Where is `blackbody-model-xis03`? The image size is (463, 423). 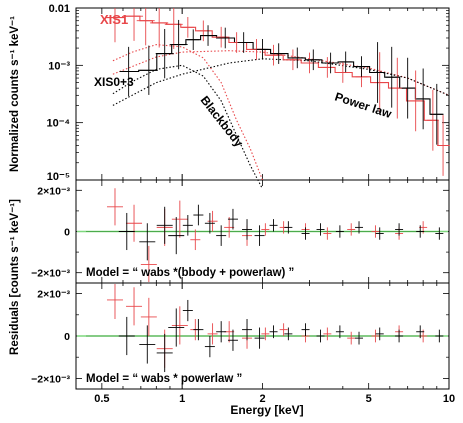
blackbody-model-xis03 is located at coordinates (187, 127).